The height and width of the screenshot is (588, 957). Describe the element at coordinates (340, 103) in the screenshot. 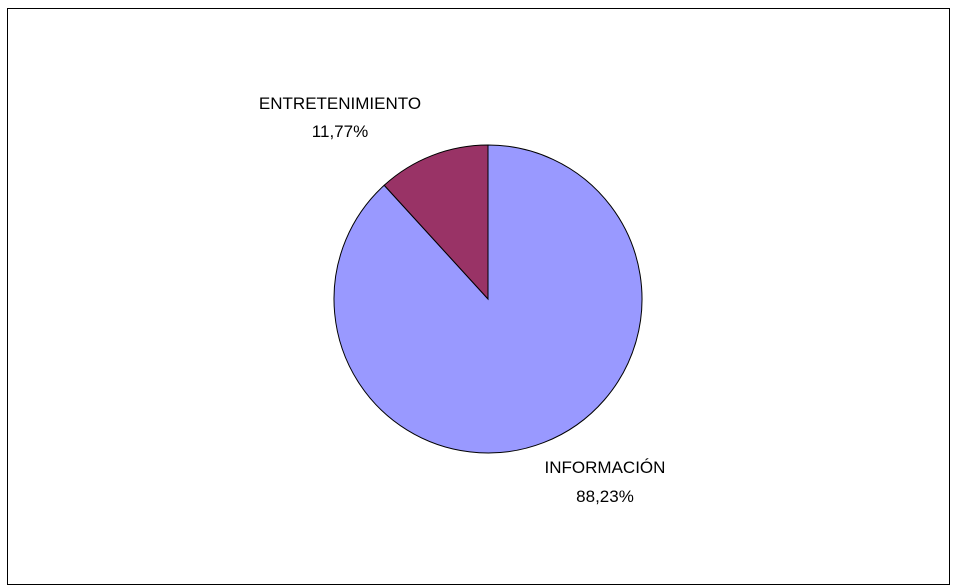

I see `slice-label-entretenimiento: ENTRETENIMIENTO` at that location.